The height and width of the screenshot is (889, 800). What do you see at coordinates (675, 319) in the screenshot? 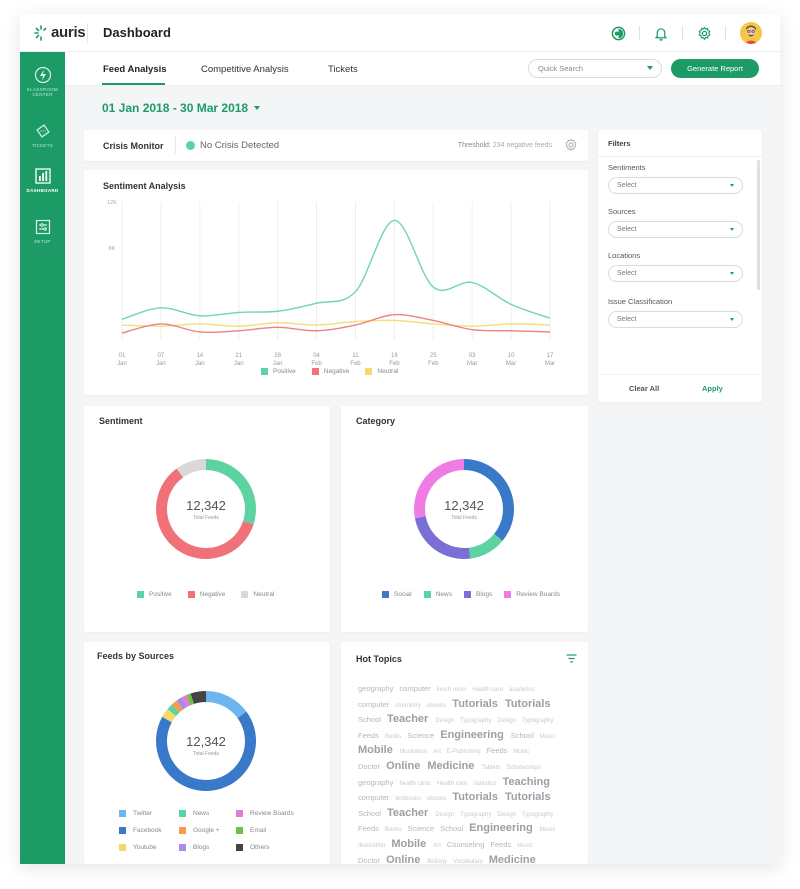
I see `issue-classification-select: Select` at bounding box center [675, 319].